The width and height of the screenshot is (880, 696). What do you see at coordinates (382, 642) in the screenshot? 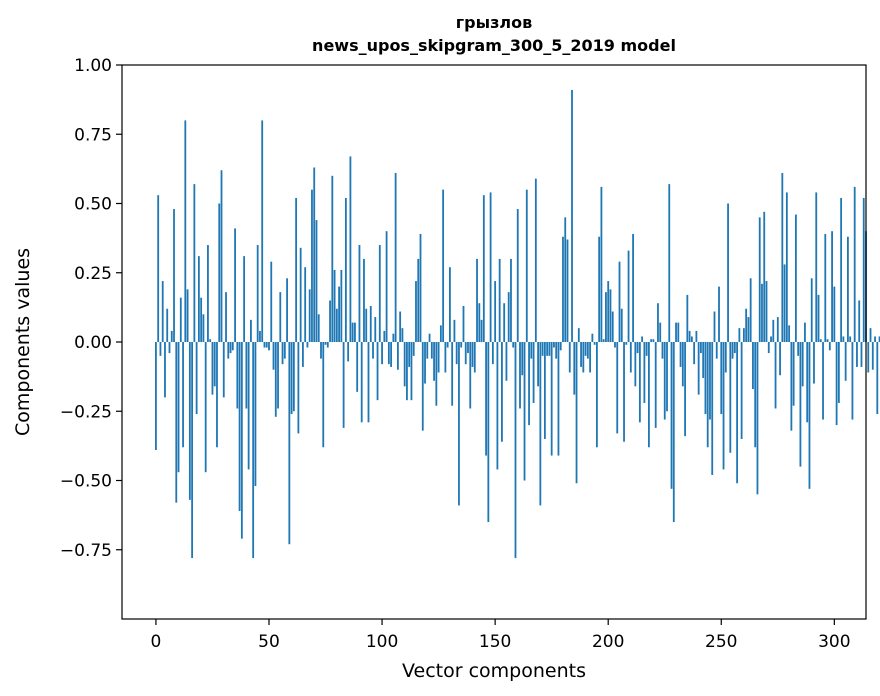
I see `x-tick-label: 100` at bounding box center [382, 642].